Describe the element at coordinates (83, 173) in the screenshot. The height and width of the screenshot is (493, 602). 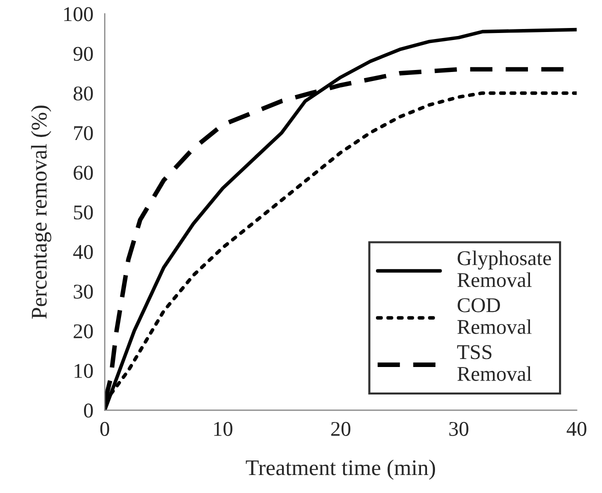
I see `y-tick-label: 60` at that location.